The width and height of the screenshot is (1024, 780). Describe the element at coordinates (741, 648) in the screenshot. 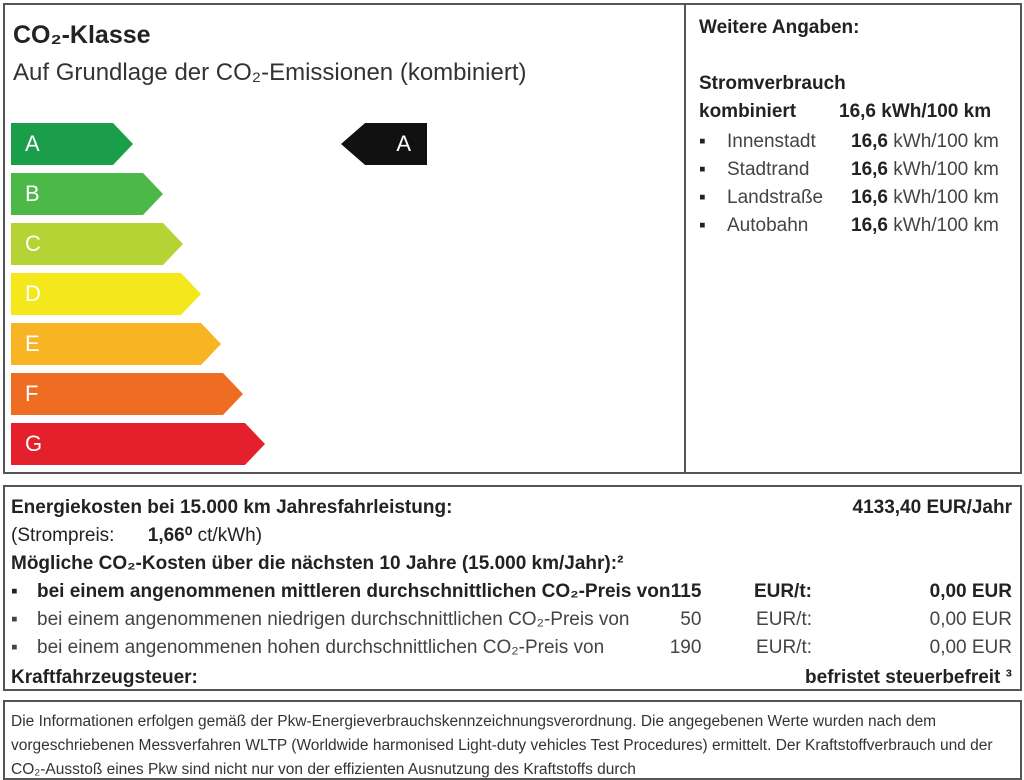

I see `co2-row-price: 190 EUR/t:` at that location.